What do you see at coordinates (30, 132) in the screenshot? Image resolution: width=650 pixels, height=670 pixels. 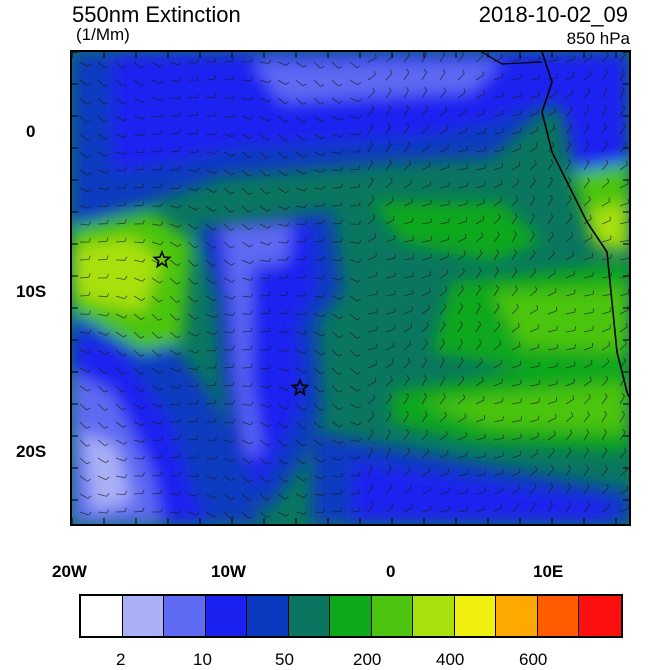 I see `lat-label-0: 0` at bounding box center [30, 132].